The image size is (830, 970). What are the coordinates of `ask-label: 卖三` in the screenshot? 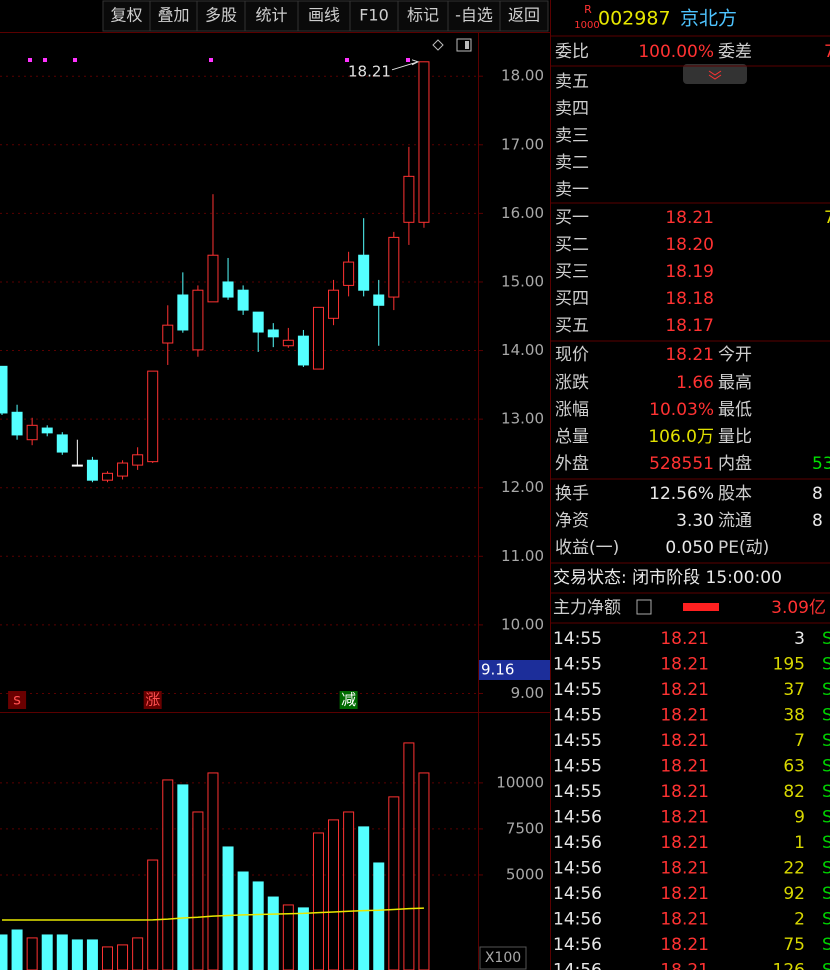 It's located at (572, 136).